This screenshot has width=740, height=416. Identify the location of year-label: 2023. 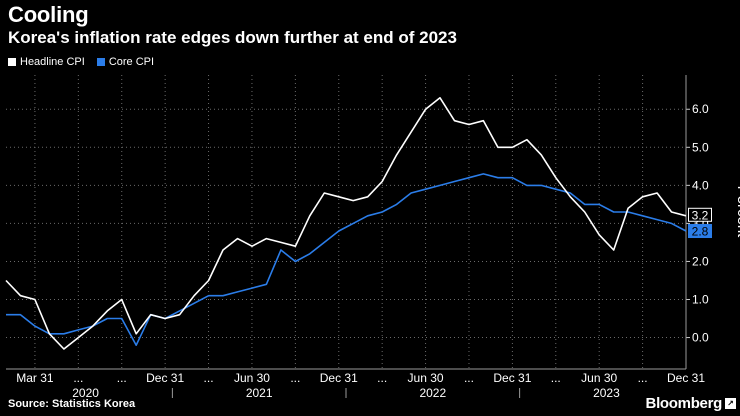
(606, 393).